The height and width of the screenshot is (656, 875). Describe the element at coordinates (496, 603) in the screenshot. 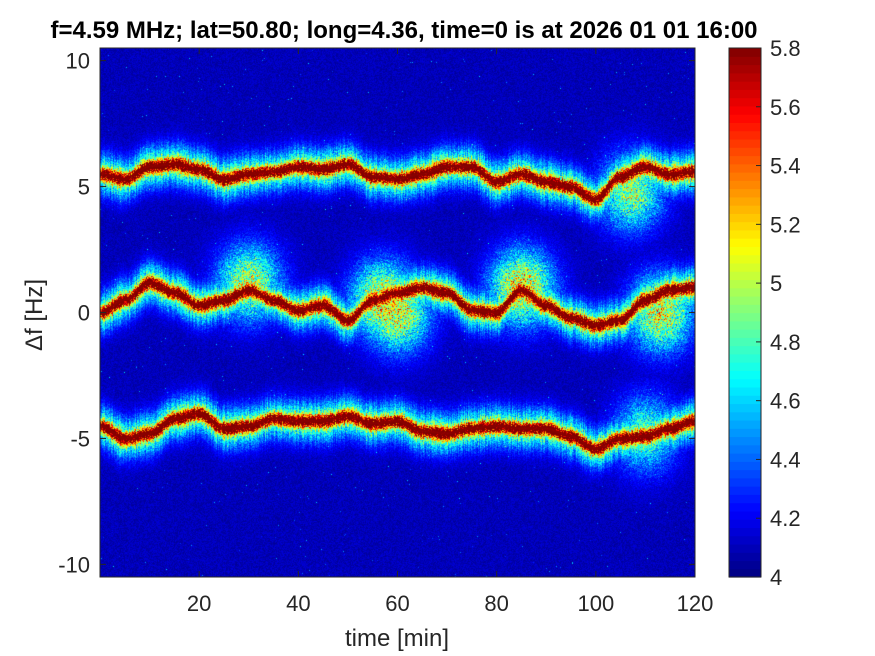

I see `x-tick-label: 80` at that location.